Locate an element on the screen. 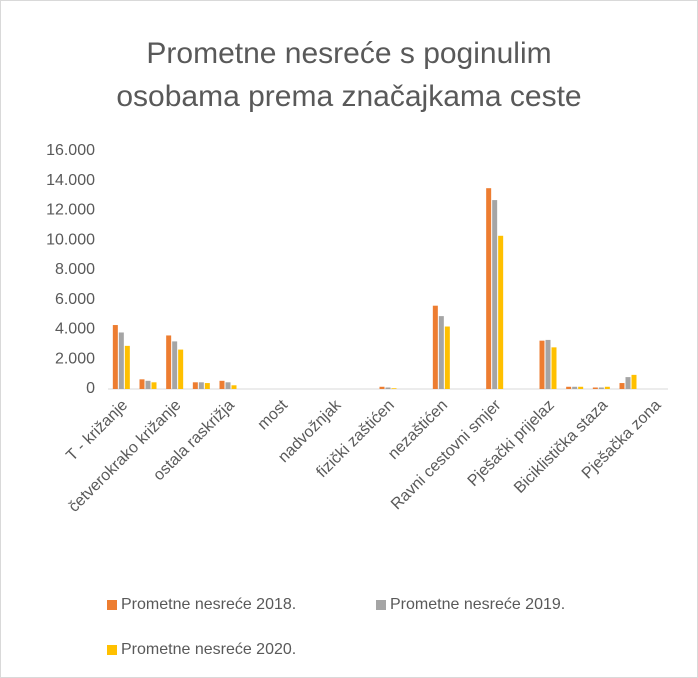 This screenshot has height=678, width=698. y-tick-label: 16.000 is located at coordinates (70, 150).